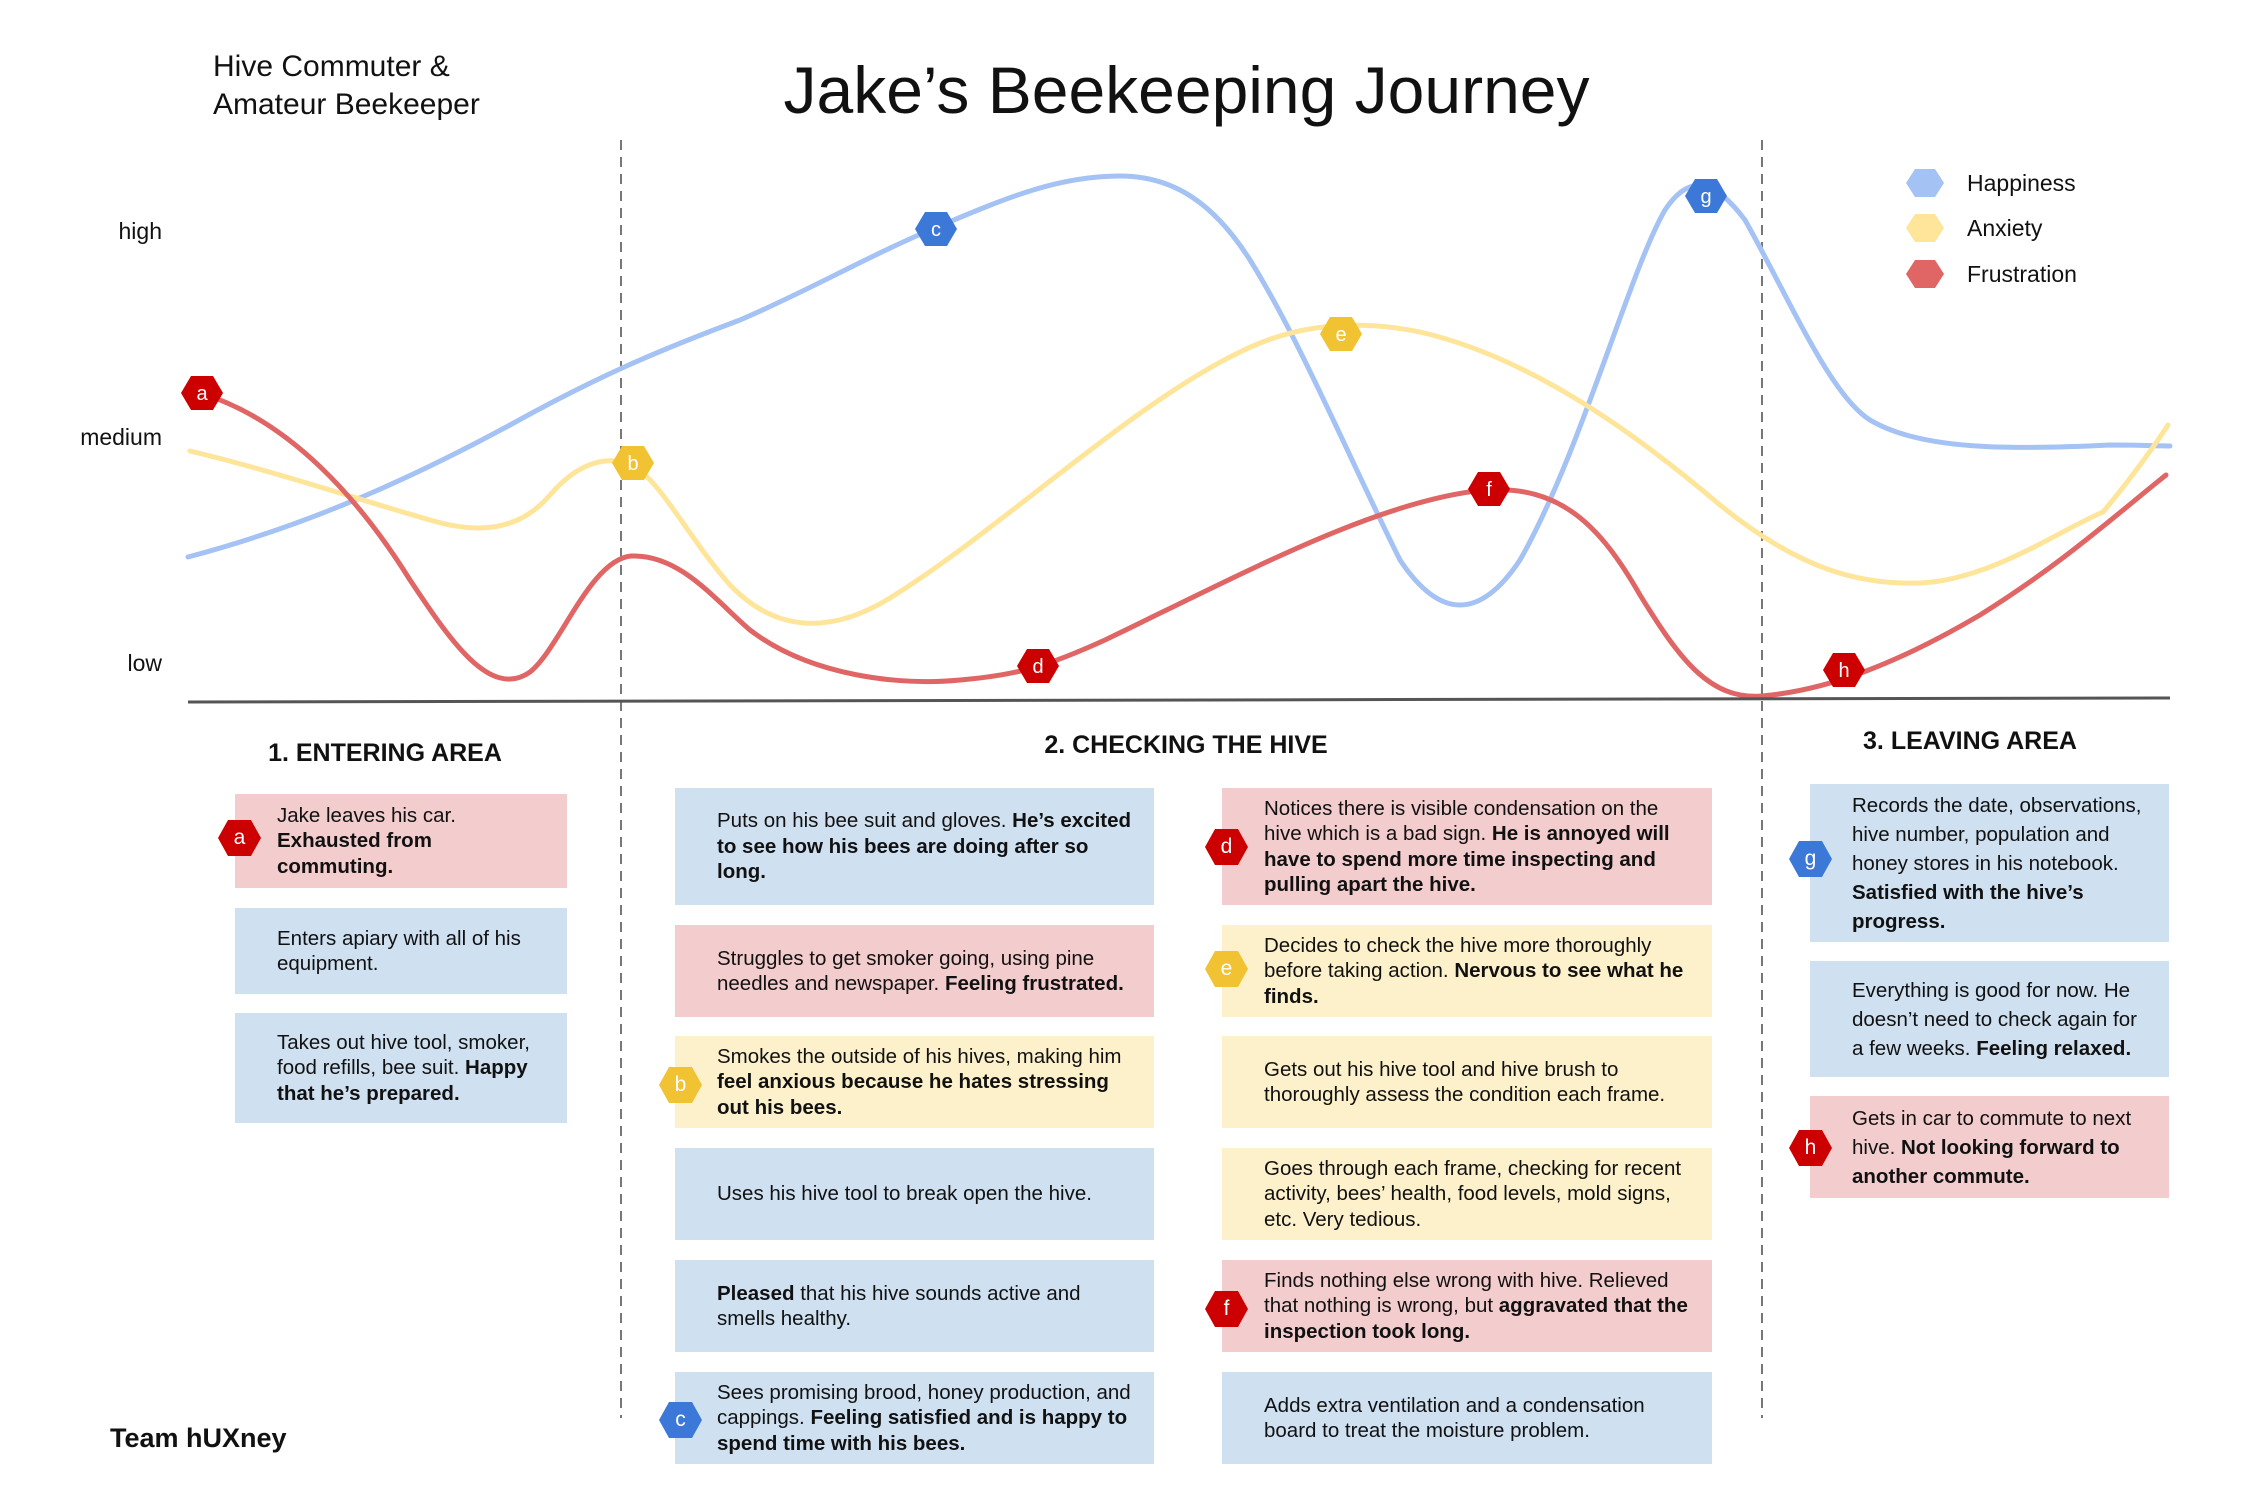 This screenshot has height=1500, width=2250. I want to click on section-title-leaving: 3. LEAVING AREA, so click(1970, 741).